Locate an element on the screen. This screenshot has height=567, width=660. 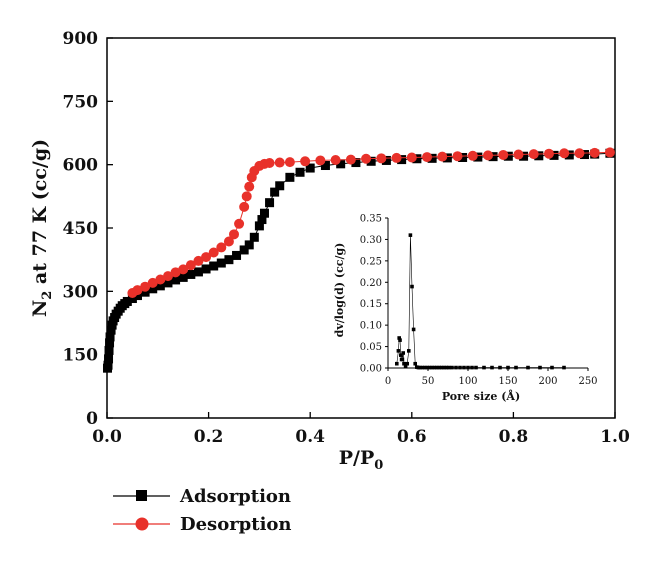
x-tick-label-0-6: 0.6 is located at coordinates (412, 437).